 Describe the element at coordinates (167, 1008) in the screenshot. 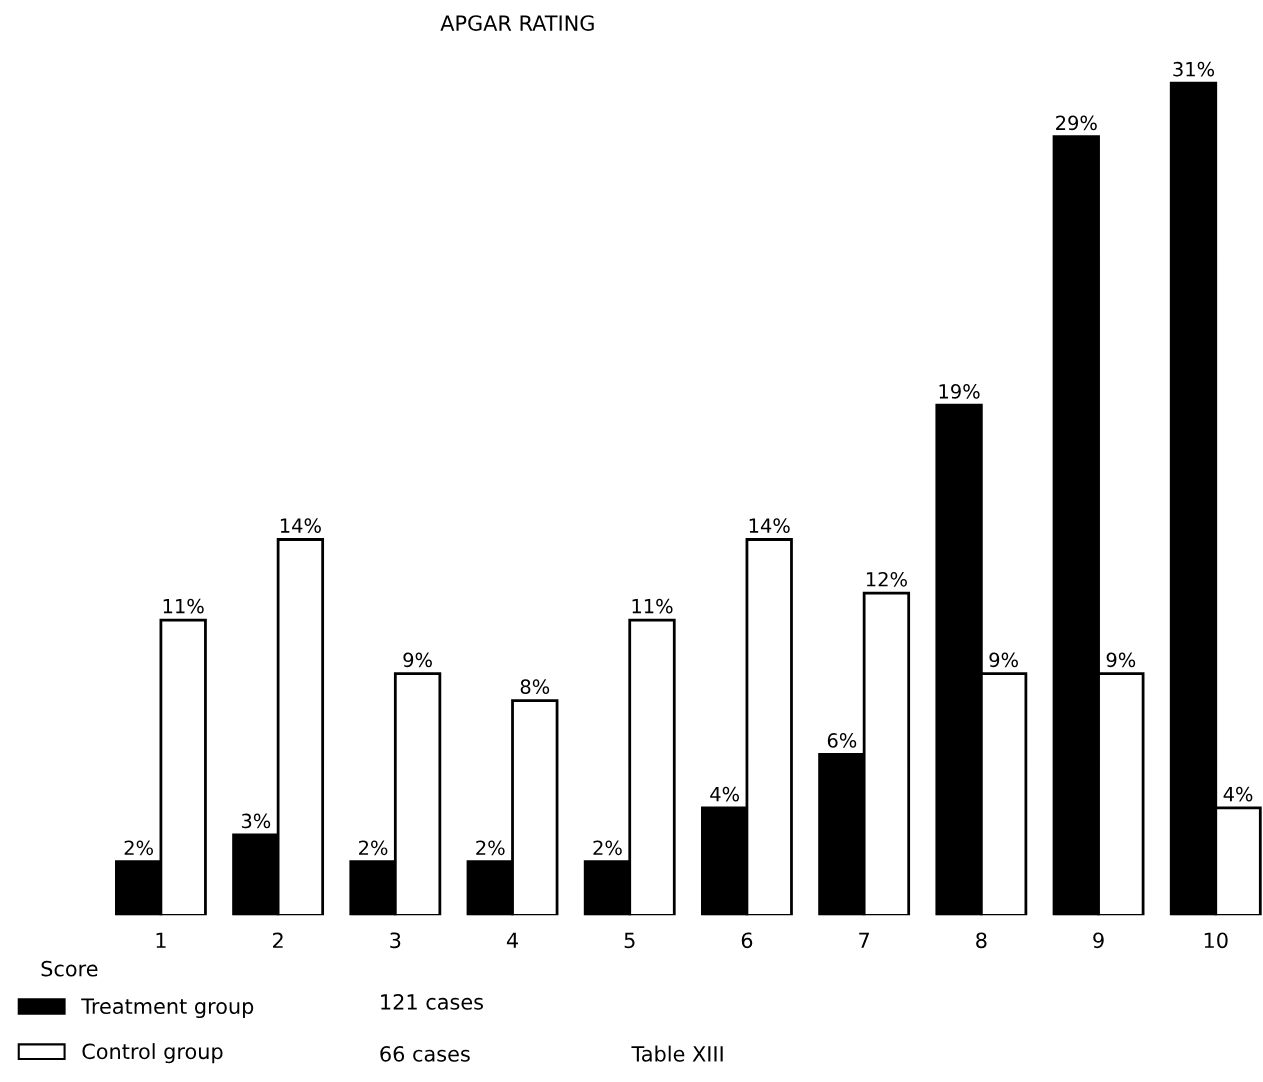

I see `legend-label: Treatment group` at that location.